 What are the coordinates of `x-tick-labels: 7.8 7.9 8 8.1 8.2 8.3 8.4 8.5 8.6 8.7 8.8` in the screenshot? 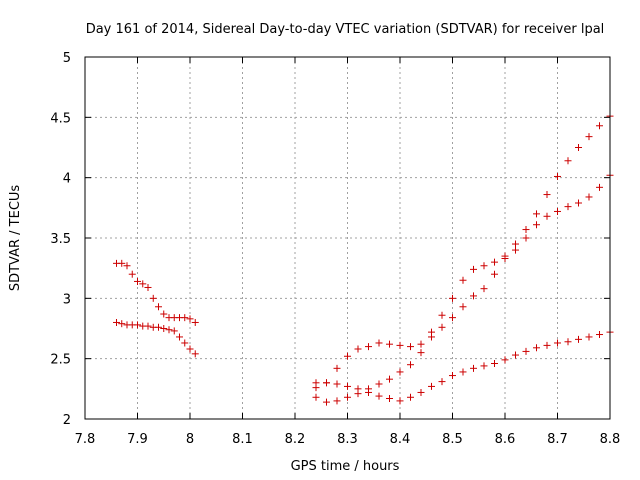 It's located at (348, 439).